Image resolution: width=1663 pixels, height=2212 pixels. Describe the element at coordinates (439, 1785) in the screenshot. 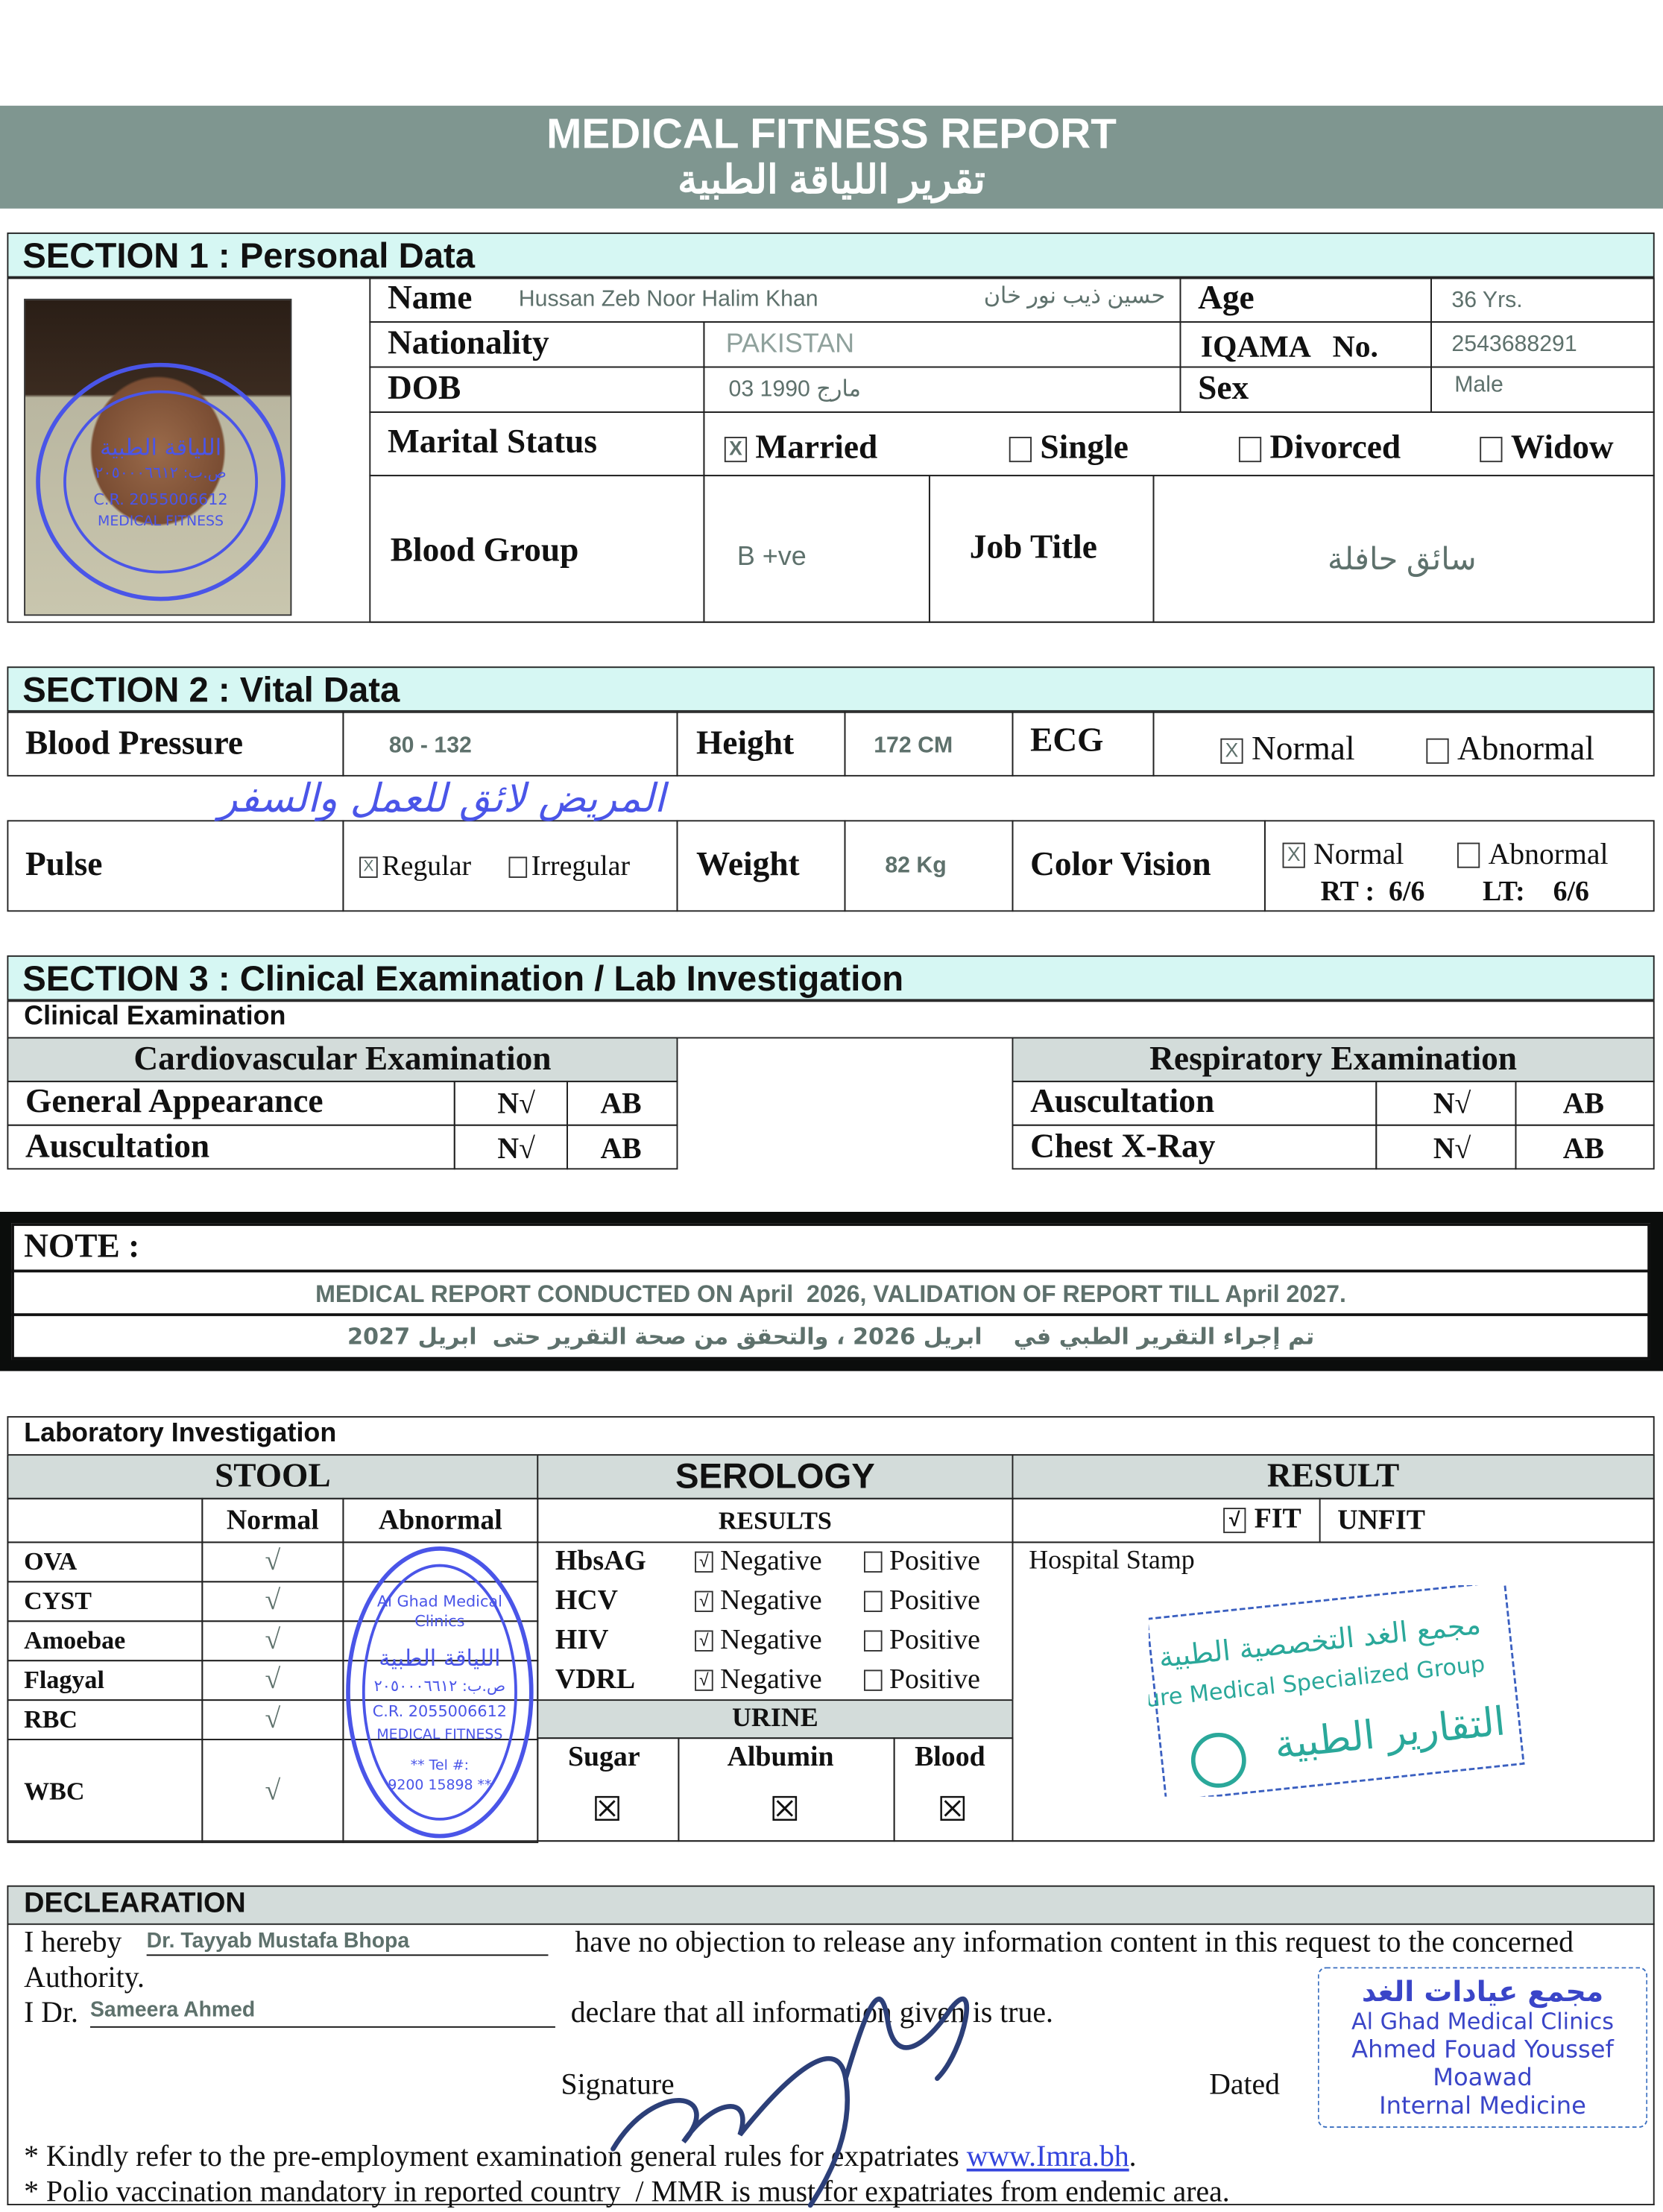

I see `svg-text: 9200 15898 **` at that location.